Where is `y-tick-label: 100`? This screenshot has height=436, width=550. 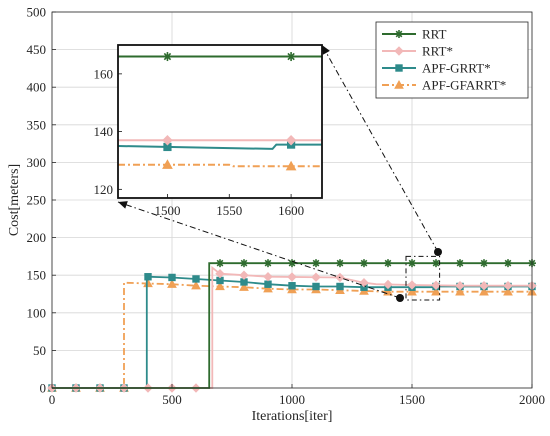
y-tick-label: 100 is located at coordinates (37, 312).